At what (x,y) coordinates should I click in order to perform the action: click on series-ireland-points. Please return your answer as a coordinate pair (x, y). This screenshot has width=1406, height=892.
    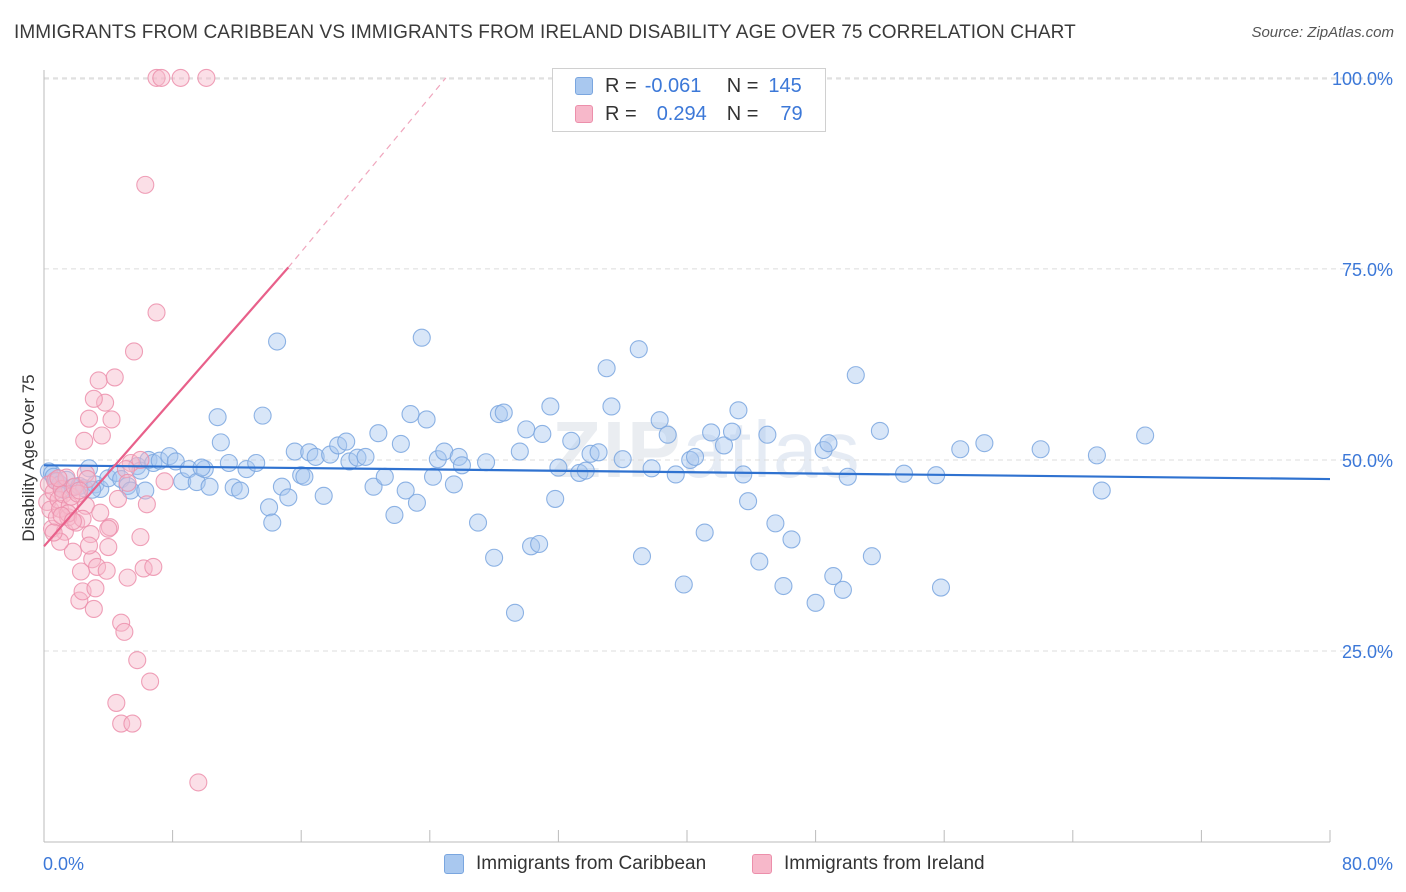
    Looking at the image, I should click on (127, 430).